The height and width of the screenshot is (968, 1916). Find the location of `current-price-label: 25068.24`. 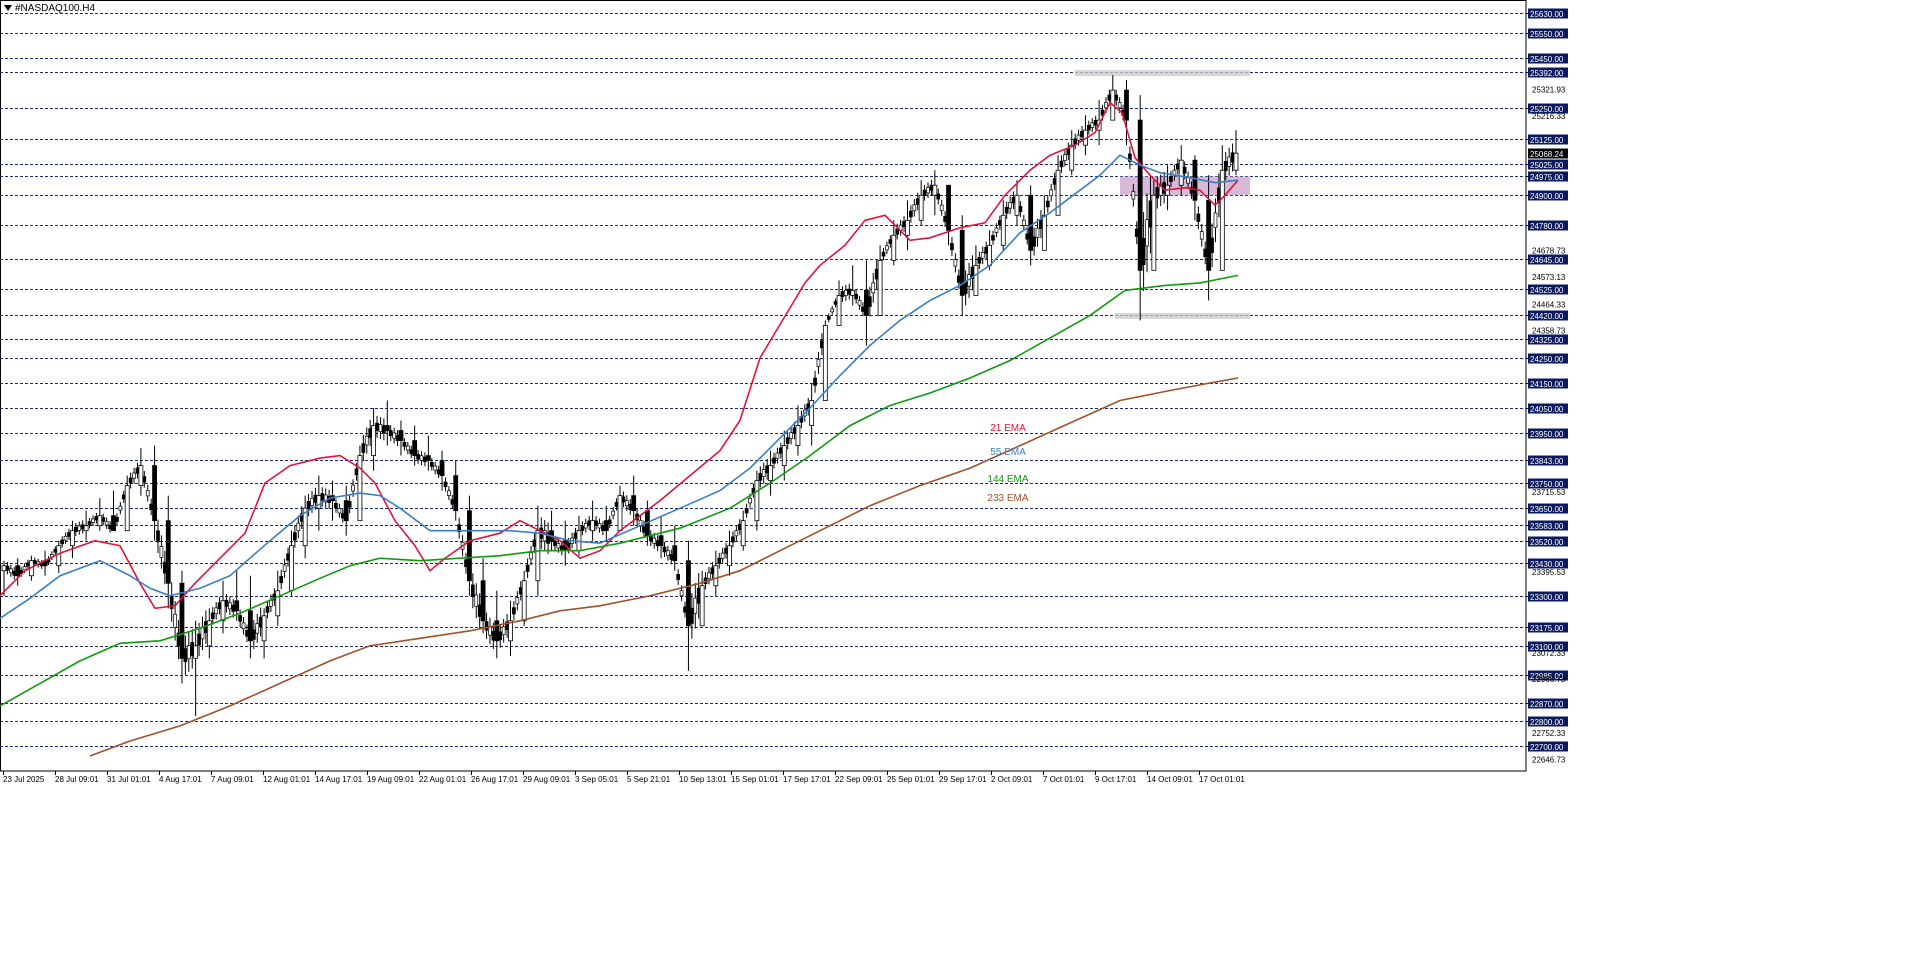

current-price-label: 25068.24 is located at coordinates (1547, 154).